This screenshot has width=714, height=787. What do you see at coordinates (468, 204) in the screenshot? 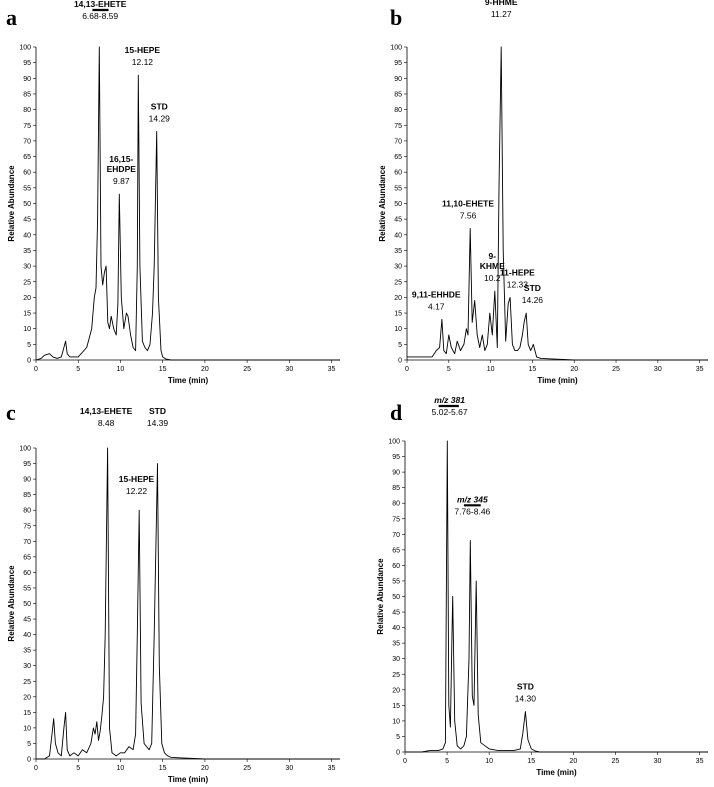
I see `peak-label: 11,10-EHETE` at bounding box center [468, 204].